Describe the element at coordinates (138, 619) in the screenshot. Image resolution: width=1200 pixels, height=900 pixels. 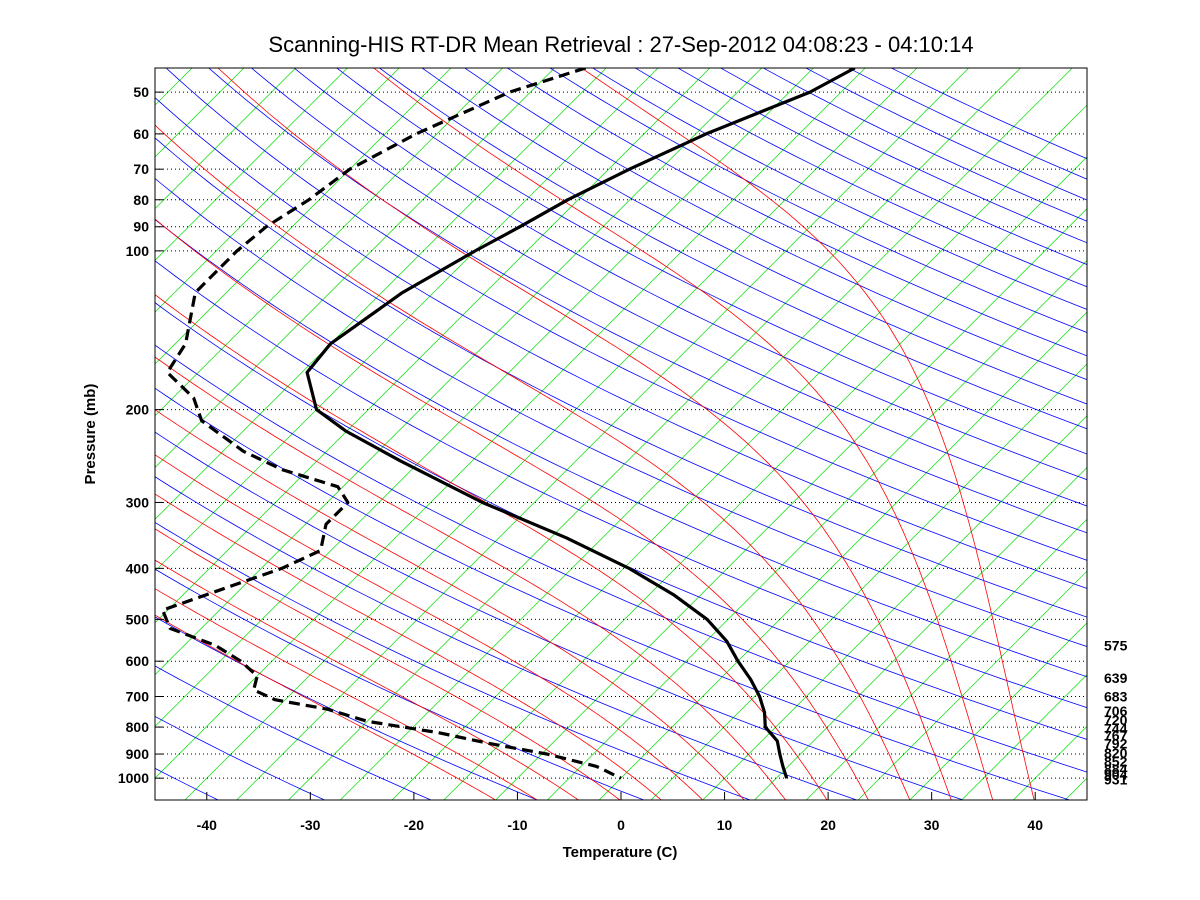
I see `y-tick-label: 500` at that location.